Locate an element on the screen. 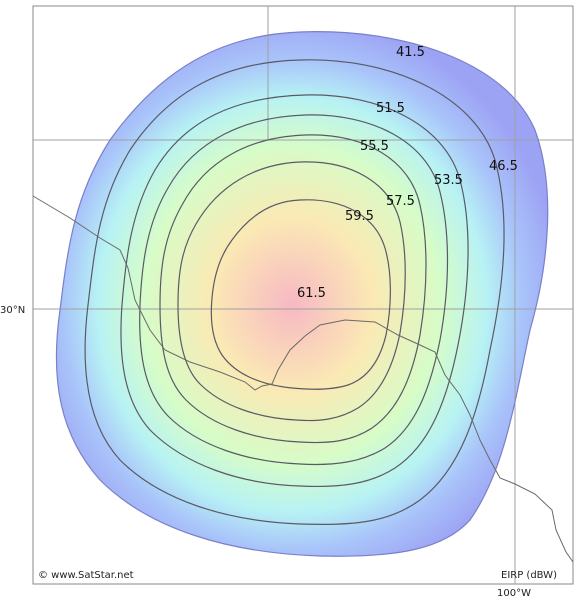 This screenshot has height=600, width=584. contour-label-57-5: 57.5 is located at coordinates (400, 201).